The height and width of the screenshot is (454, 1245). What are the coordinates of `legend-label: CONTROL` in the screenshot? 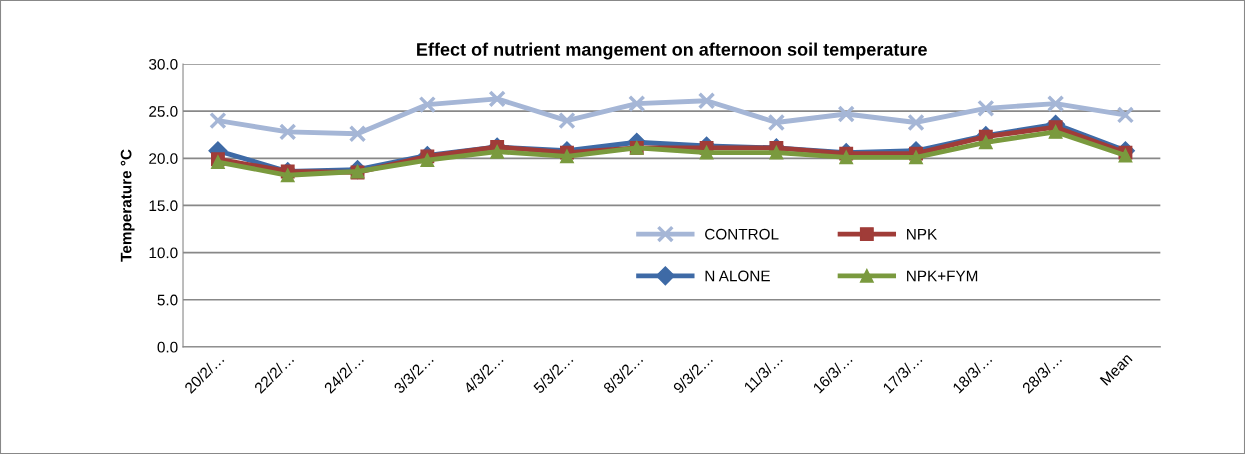 It's located at (742, 234).